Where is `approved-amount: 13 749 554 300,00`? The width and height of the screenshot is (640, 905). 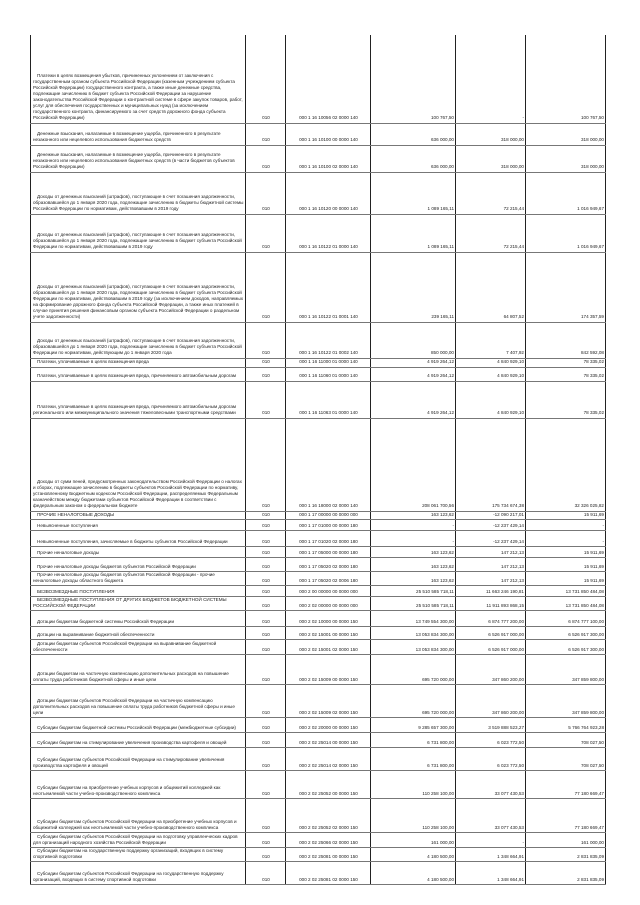
approved-amount: 13 749 554 300,00 is located at coordinates (413, 618).